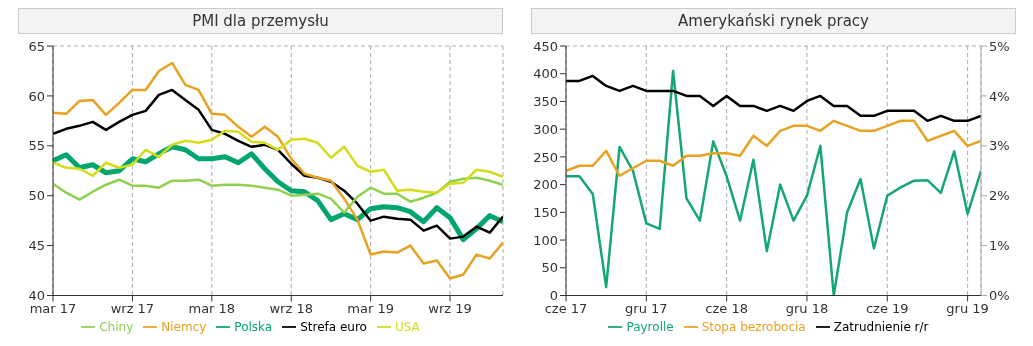 The image size is (1033, 346). What do you see at coordinates (407, 326) in the screenshot?
I see `legend-label: USA` at bounding box center [407, 326].